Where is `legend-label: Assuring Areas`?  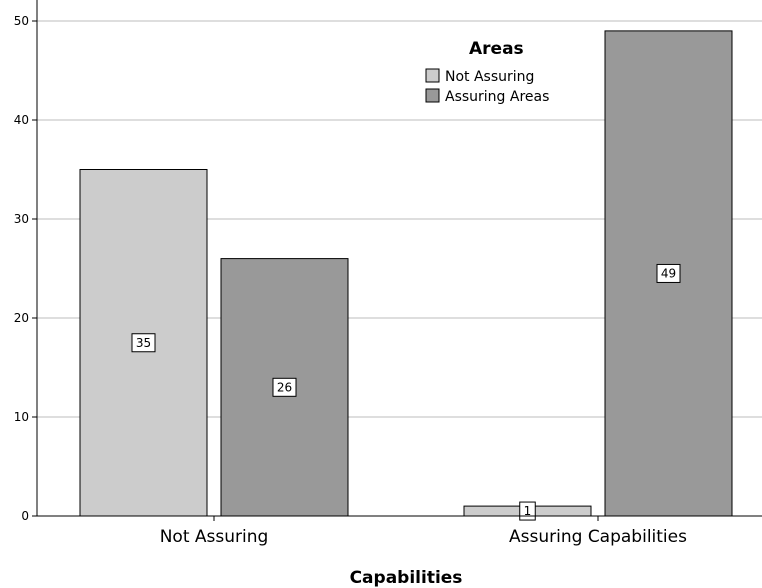 legend-label: Assuring Areas is located at coordinates (497, 97).